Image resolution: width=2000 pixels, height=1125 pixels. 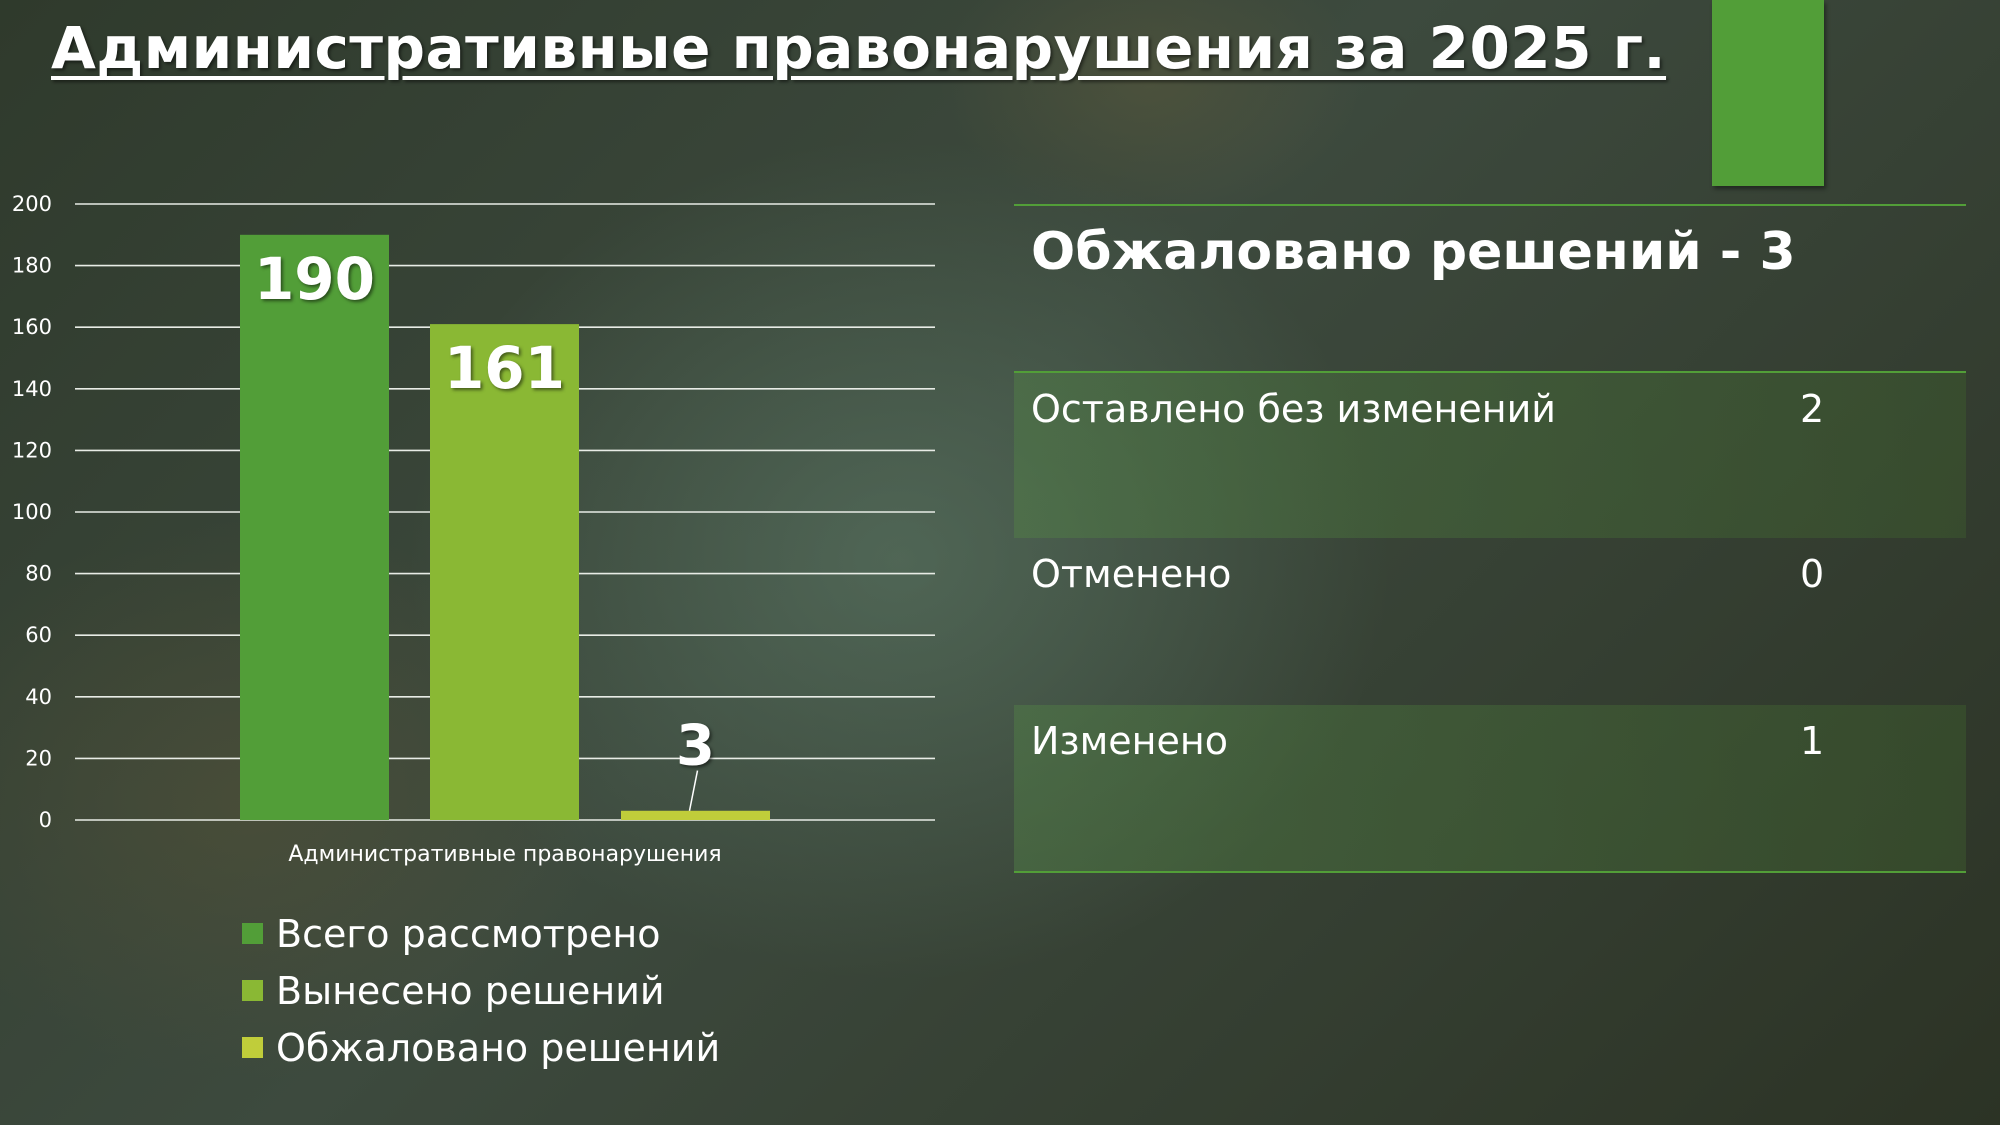 I want to click on y-tick-label: 120, so click(x=32, y=450).